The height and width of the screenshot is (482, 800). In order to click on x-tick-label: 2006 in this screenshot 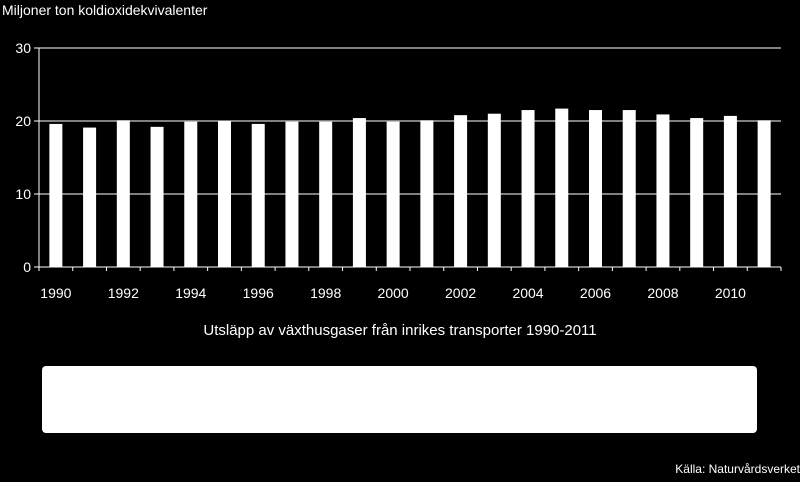, I will do `click(595, 293)`.